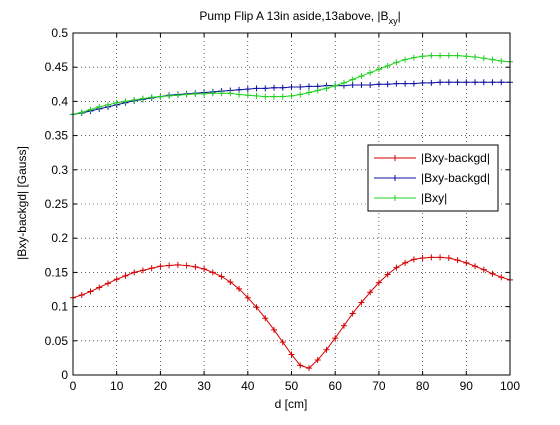 The image size is (560, 425). Describe the element at coordinates (59, 101) in the screenshot. I see `y-tick-label: 0.4` at that location.